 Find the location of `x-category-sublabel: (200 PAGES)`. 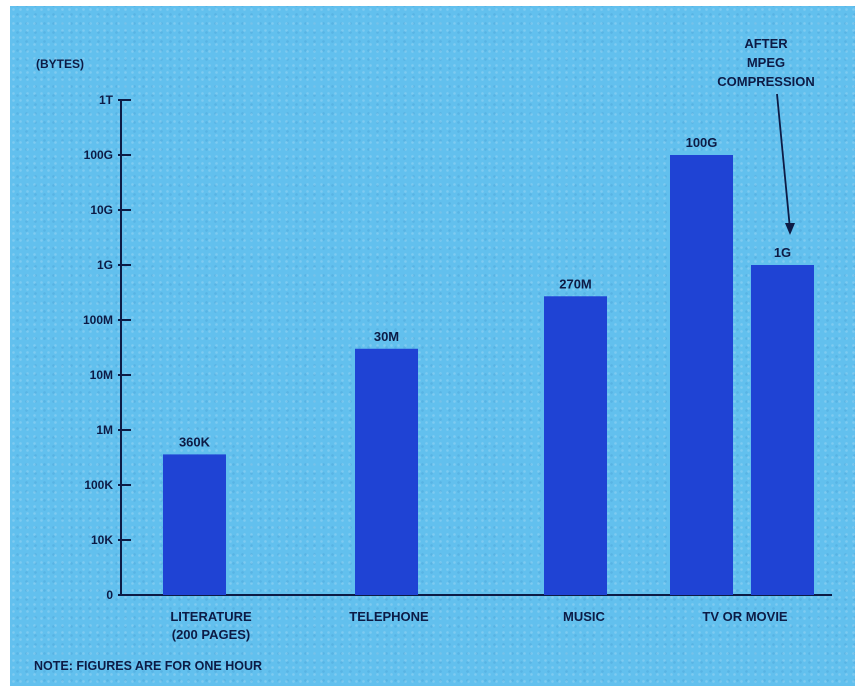

x-category-sublabel: (200 PAGES) is located at coordinates (211, 634).